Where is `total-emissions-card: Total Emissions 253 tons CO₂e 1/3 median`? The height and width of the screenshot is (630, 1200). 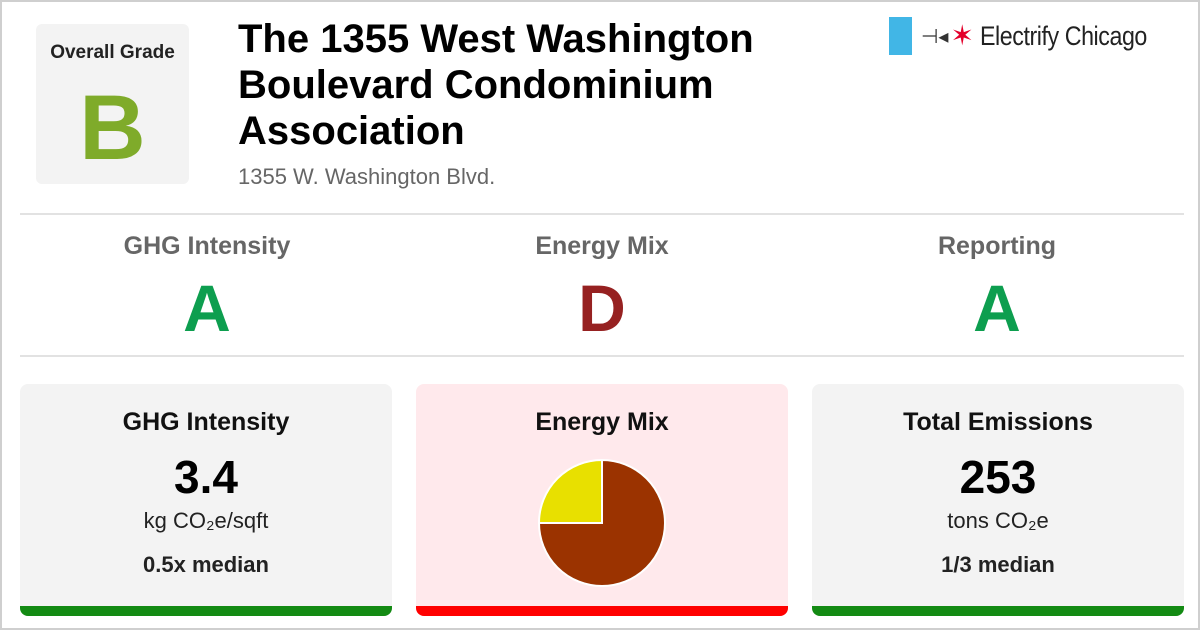 total-emissions-card: Total Emissions 253 tons CO₂e 1/3 median is located at coordinates (998, 500).